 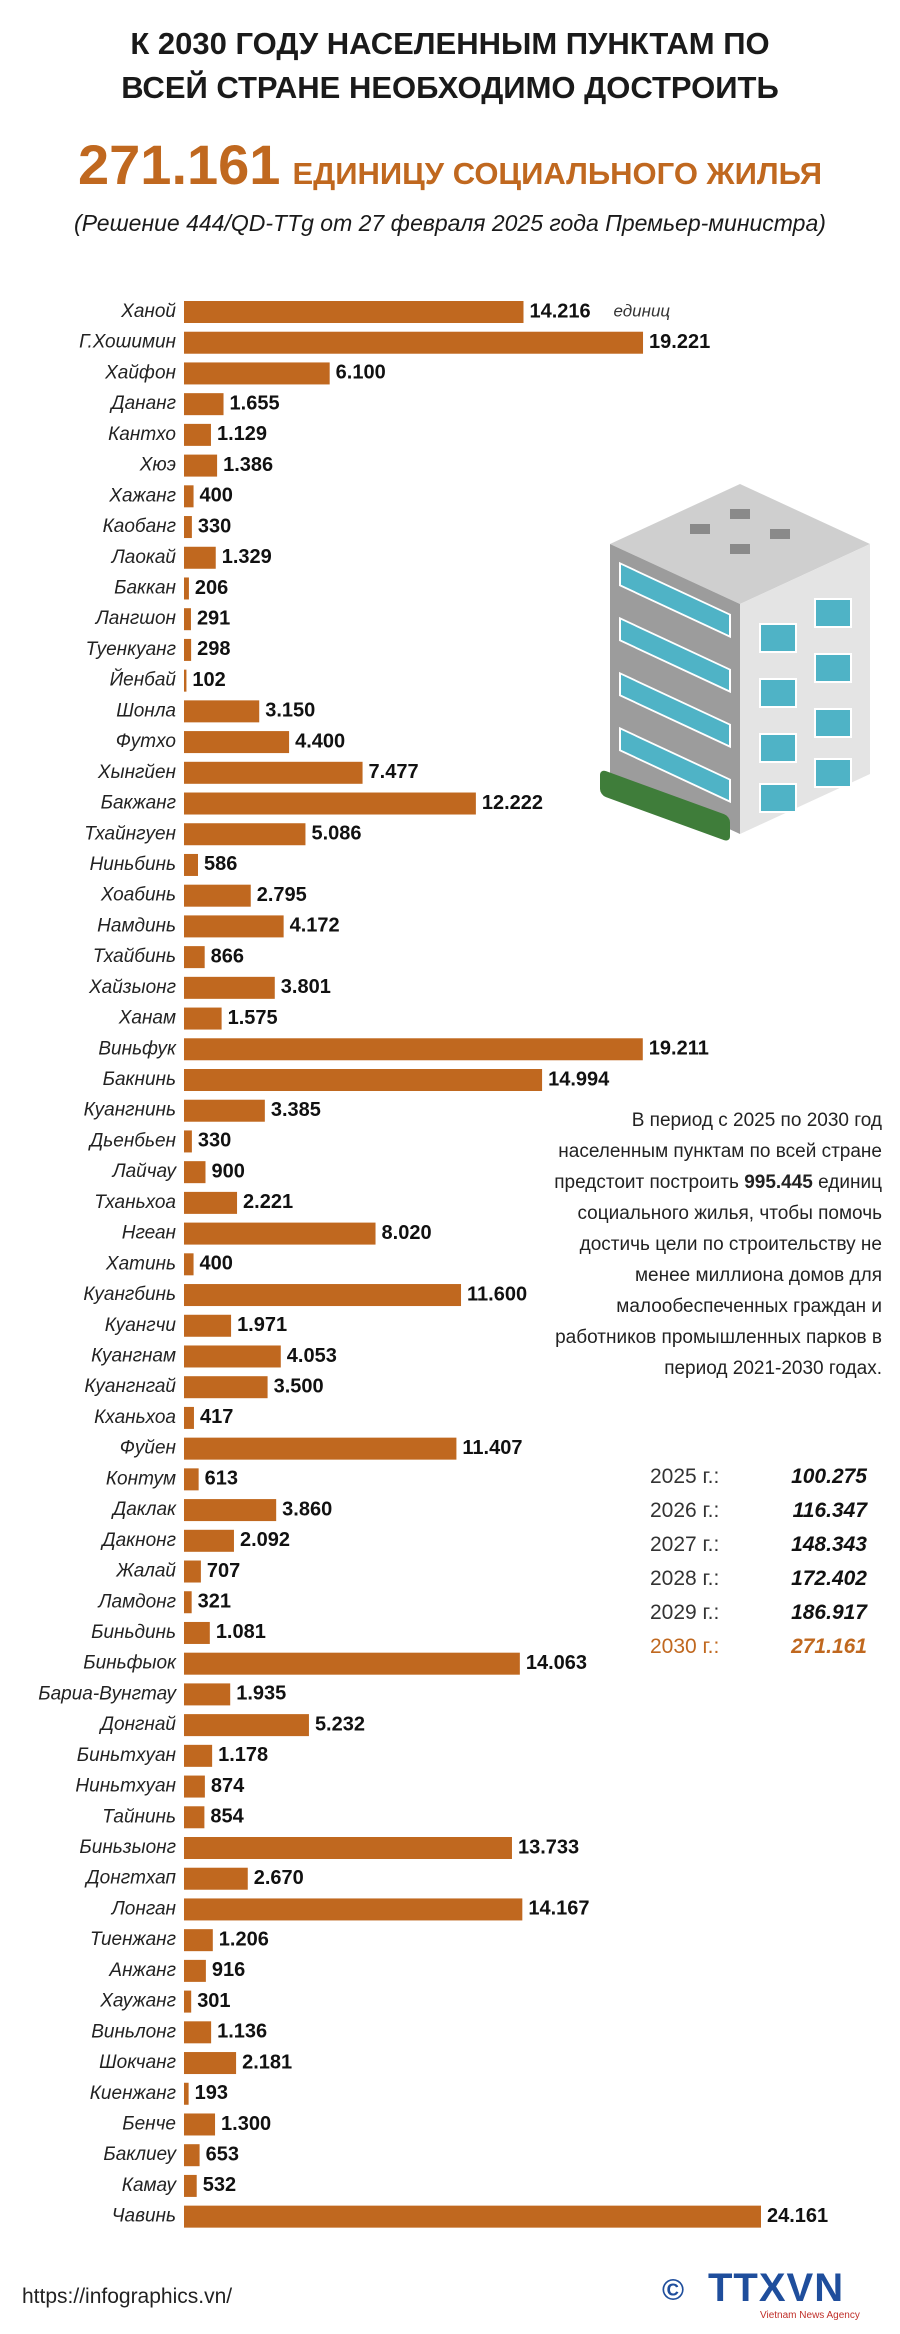 I want to click on value-label: 14.216, so click(x=559, y=311).